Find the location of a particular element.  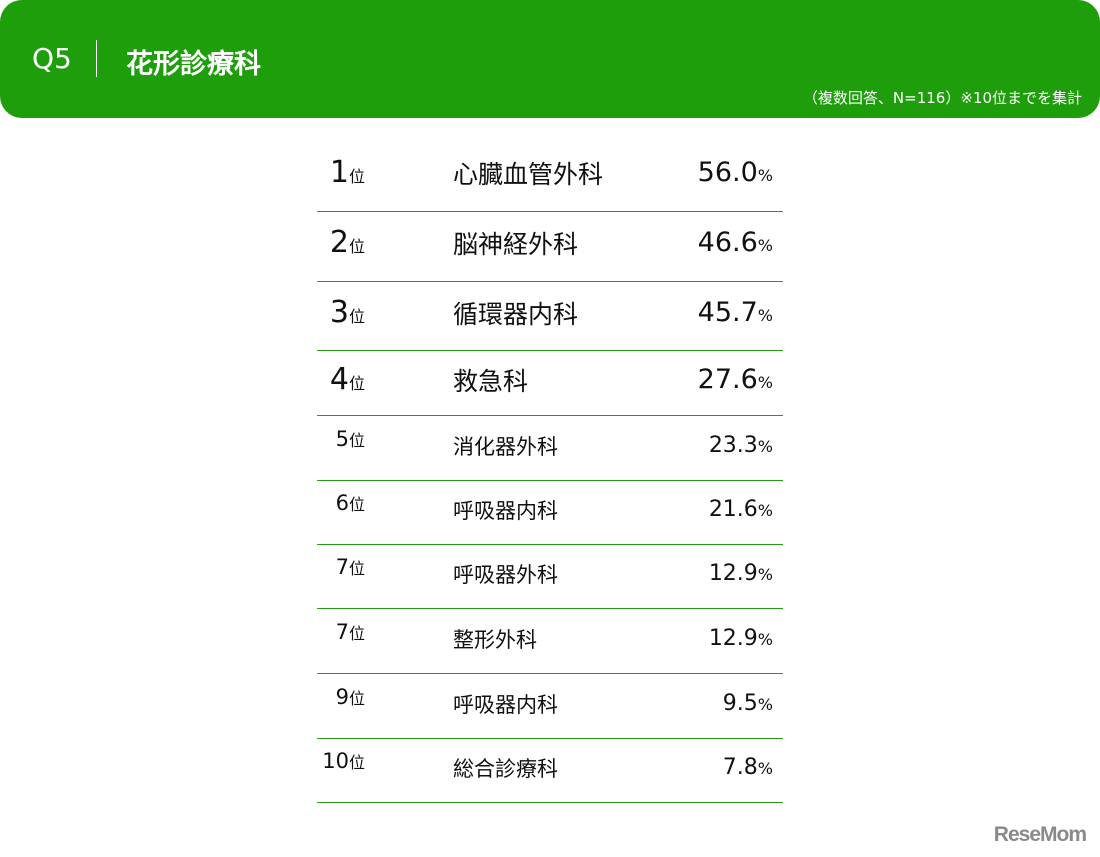

department-name: 脳神経外科 is located at coordinates (516, 244).